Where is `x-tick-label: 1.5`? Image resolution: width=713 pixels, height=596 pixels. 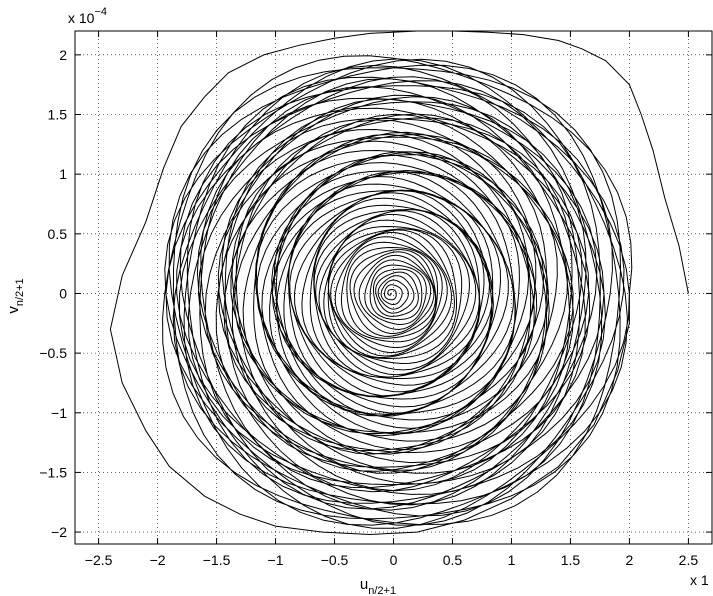
x-tick-label: 1.5 is located at coordinates (571, 560).